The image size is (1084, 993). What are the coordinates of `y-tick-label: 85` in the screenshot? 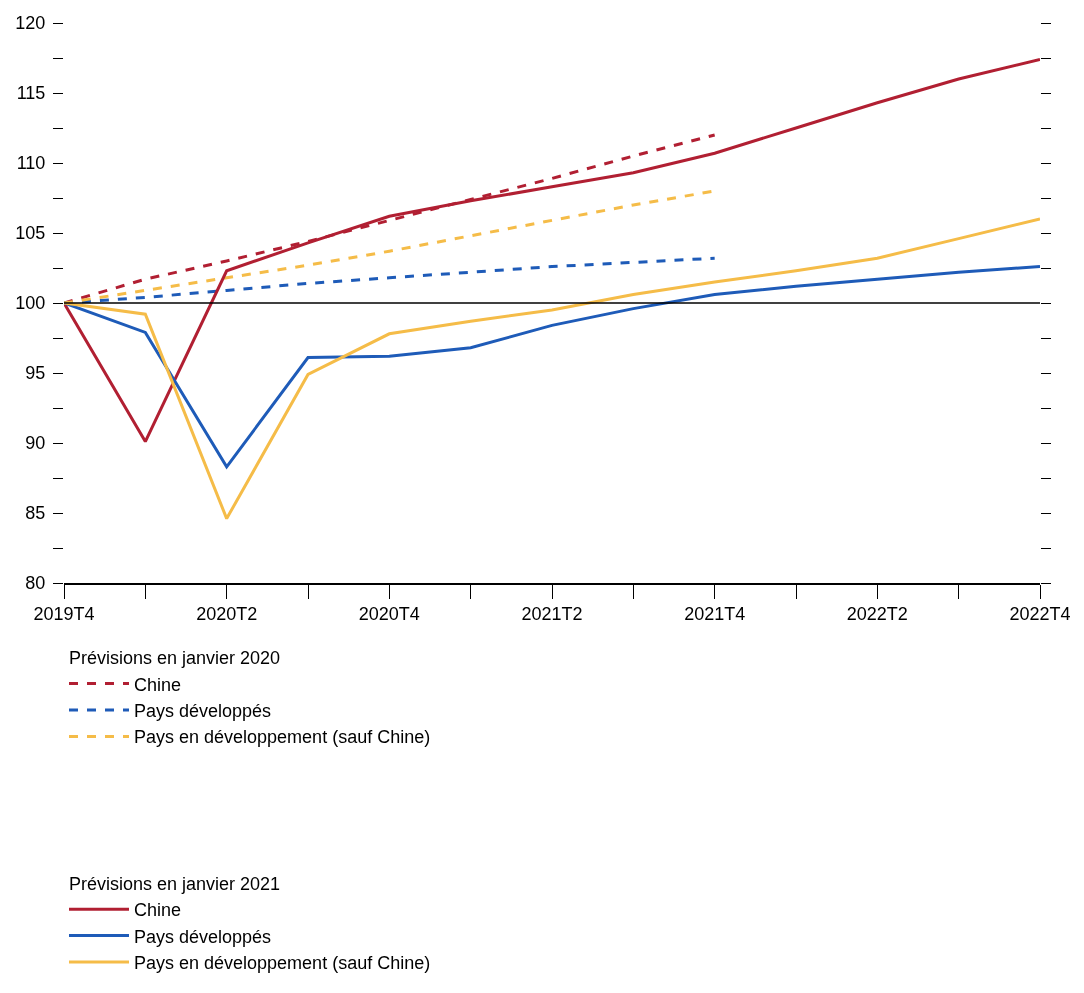 It's located at (35, 513).